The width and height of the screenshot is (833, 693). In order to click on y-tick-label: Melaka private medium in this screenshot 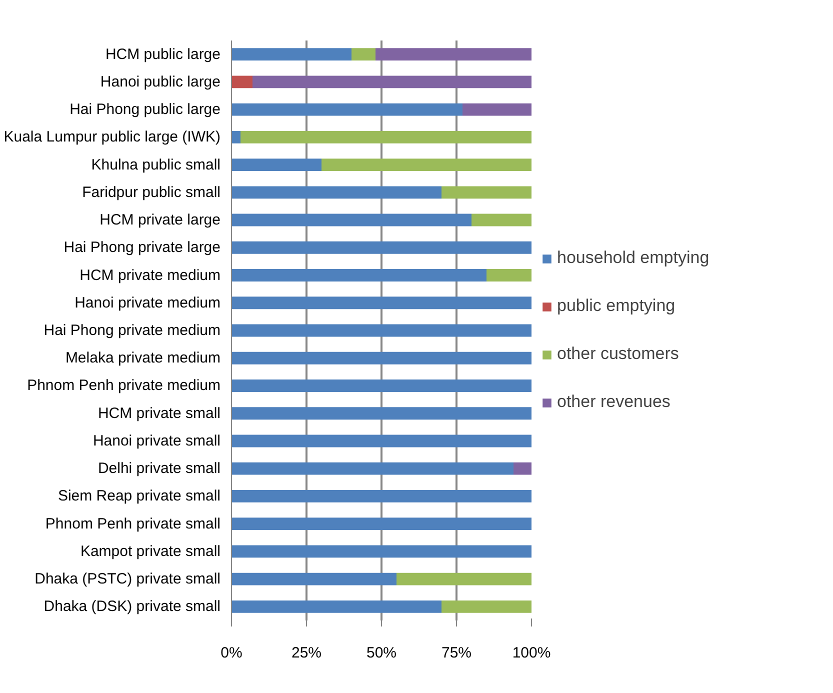, I will do `click(142, 358)`.